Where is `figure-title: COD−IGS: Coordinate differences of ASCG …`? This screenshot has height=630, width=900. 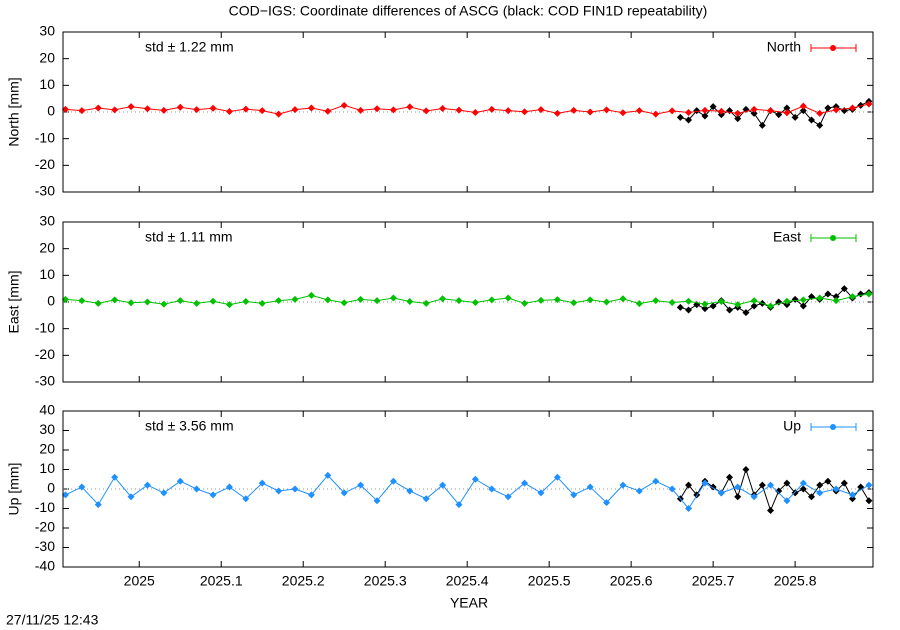
figure-title: COD−IGS: Coordinate differences of ASCG … is located at coordinates (468, 11).